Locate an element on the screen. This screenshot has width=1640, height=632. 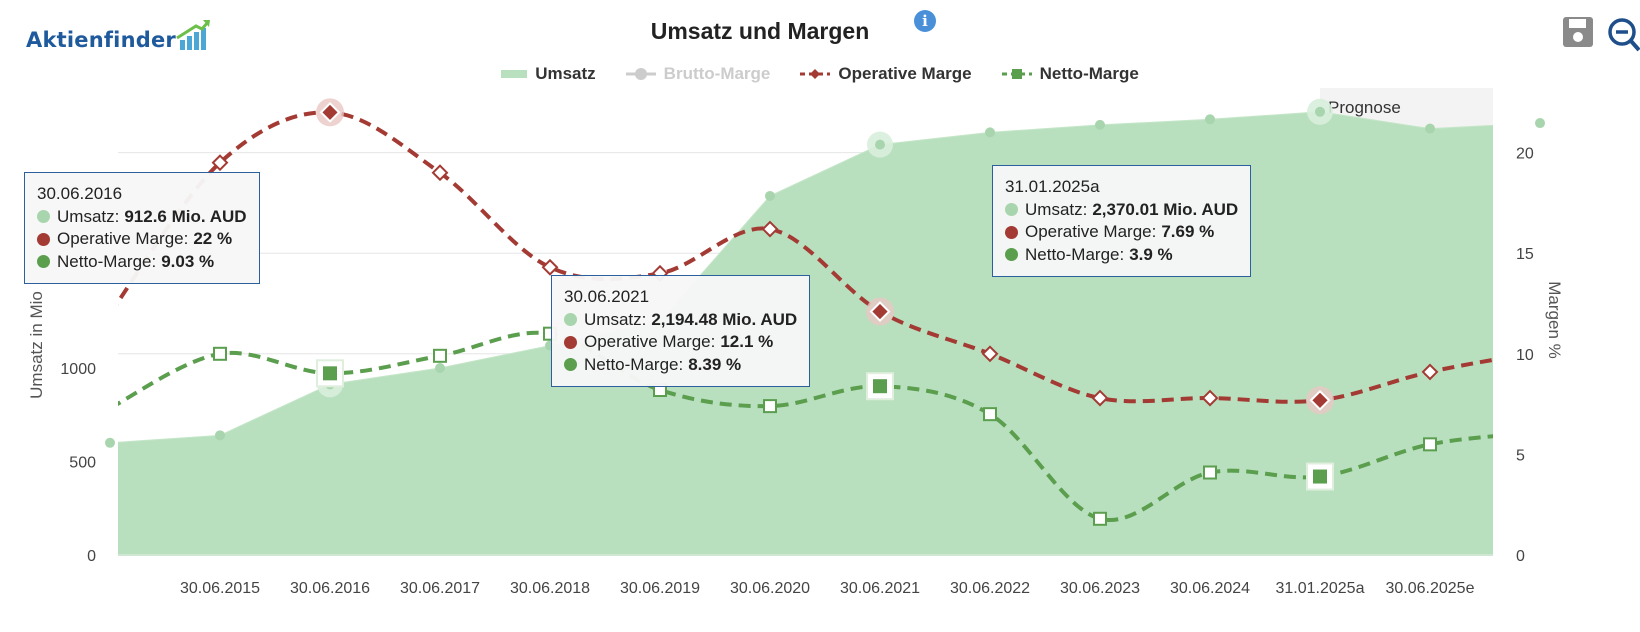
tooltip-row-umsatz: Umsatz: 2,370.01 Mio. AUD is located at coordinates (1121, 210).